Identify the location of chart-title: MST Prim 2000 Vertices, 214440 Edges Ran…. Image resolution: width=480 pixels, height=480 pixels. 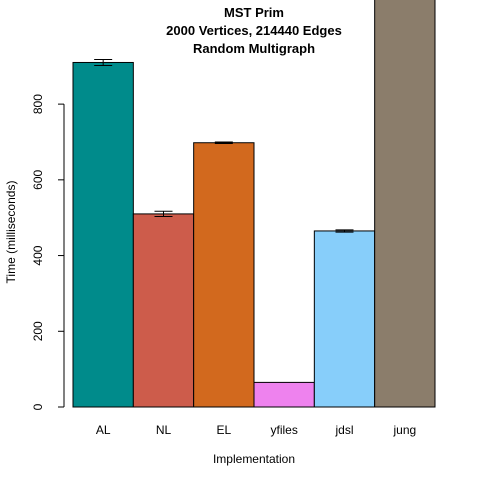
(254, 30).